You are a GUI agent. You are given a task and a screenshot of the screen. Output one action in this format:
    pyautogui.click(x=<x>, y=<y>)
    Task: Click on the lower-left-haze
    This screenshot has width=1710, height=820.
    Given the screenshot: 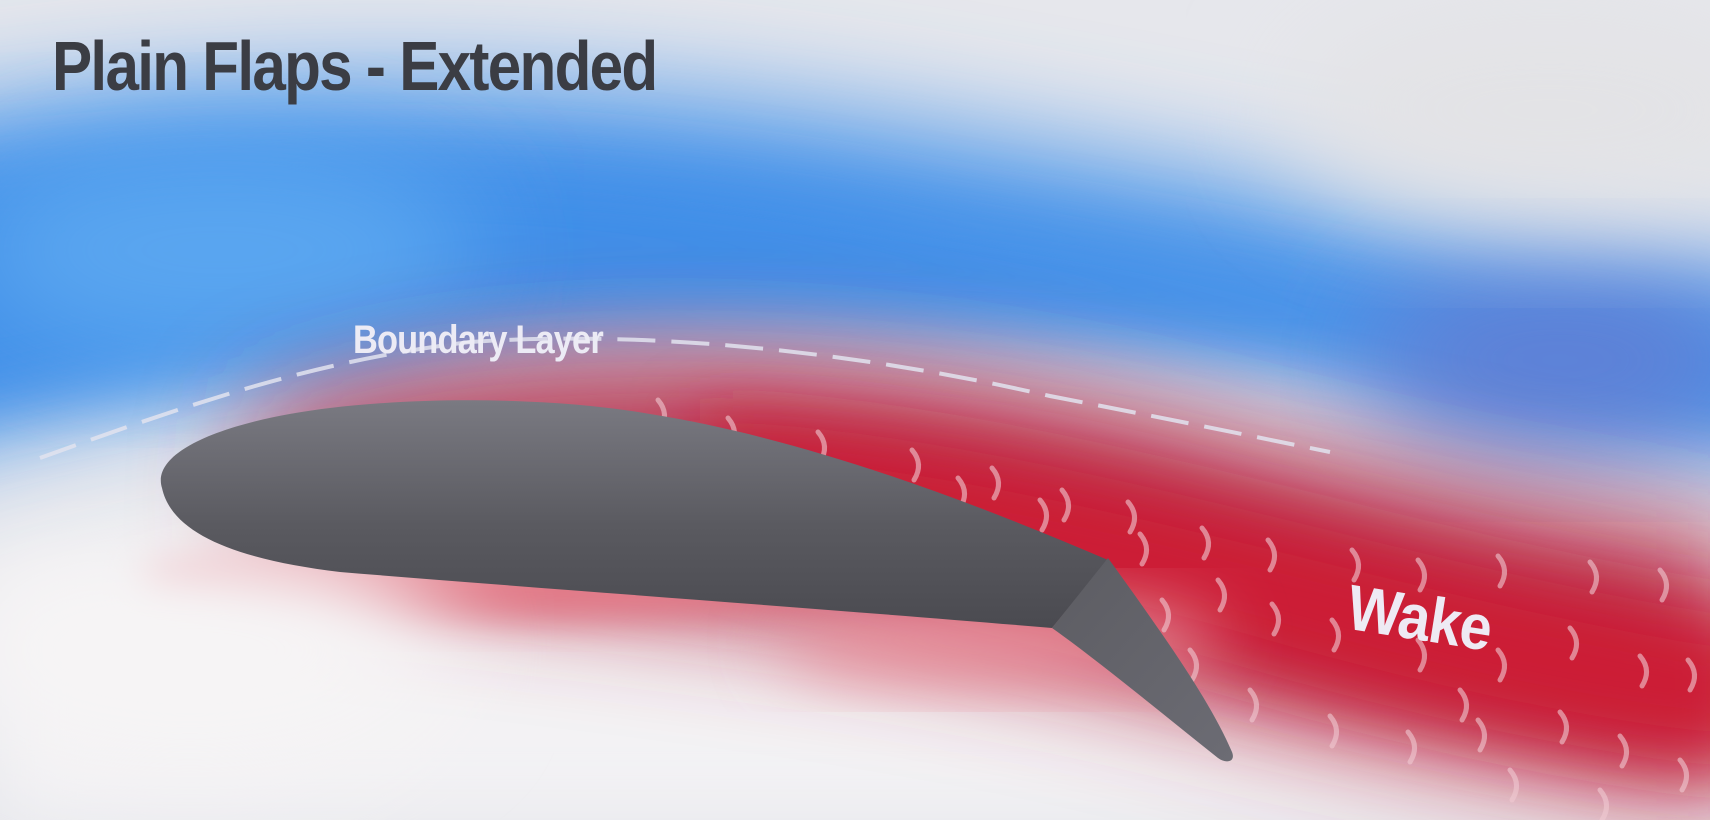 What is the action you would take?
    pyautogui.click(x=225, y=650)
    